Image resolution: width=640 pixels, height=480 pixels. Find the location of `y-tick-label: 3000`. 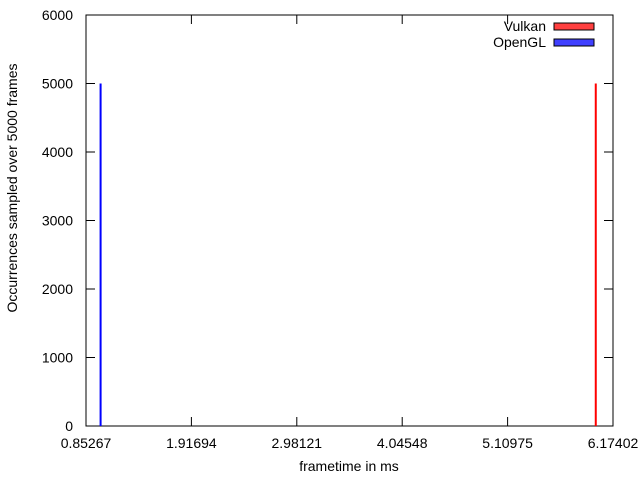

y-tick-label: 3000 is located at coordinates (57, 221).